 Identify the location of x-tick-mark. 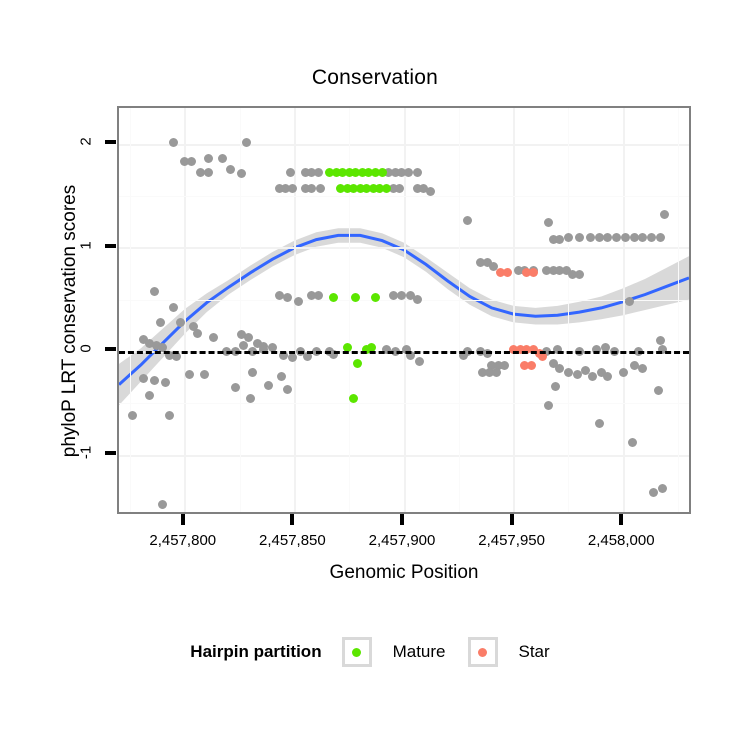
(292, 519).